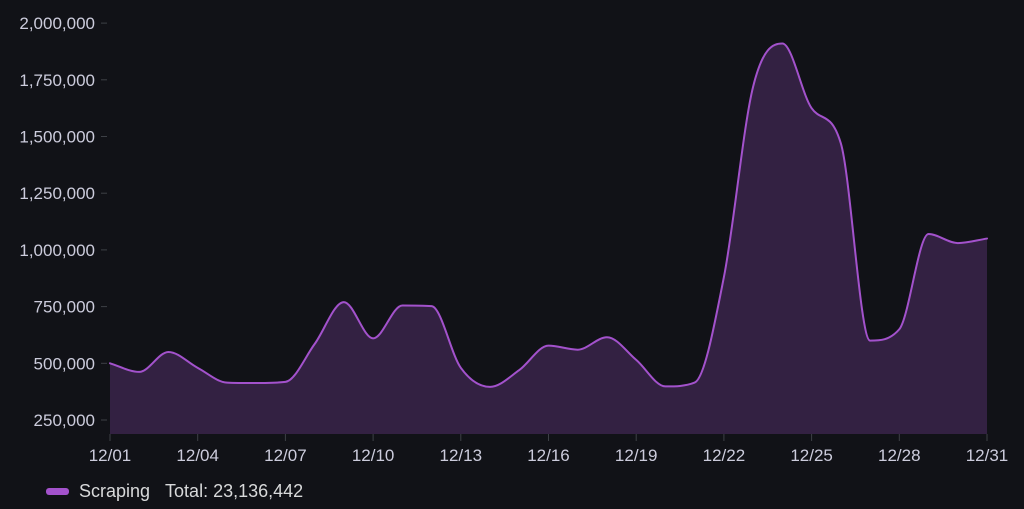  I want to click on x-axis-tick-label: 12/25, so click(811, 455).